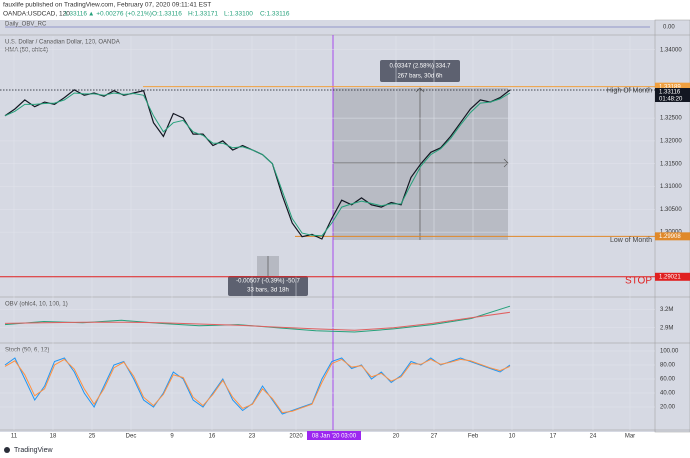 Image resolution: width=690 pixels, height=458 pixels. Describe the element at coordinates (212, 437) in the screenshot. I see `x-tick-label: 16` at that location.